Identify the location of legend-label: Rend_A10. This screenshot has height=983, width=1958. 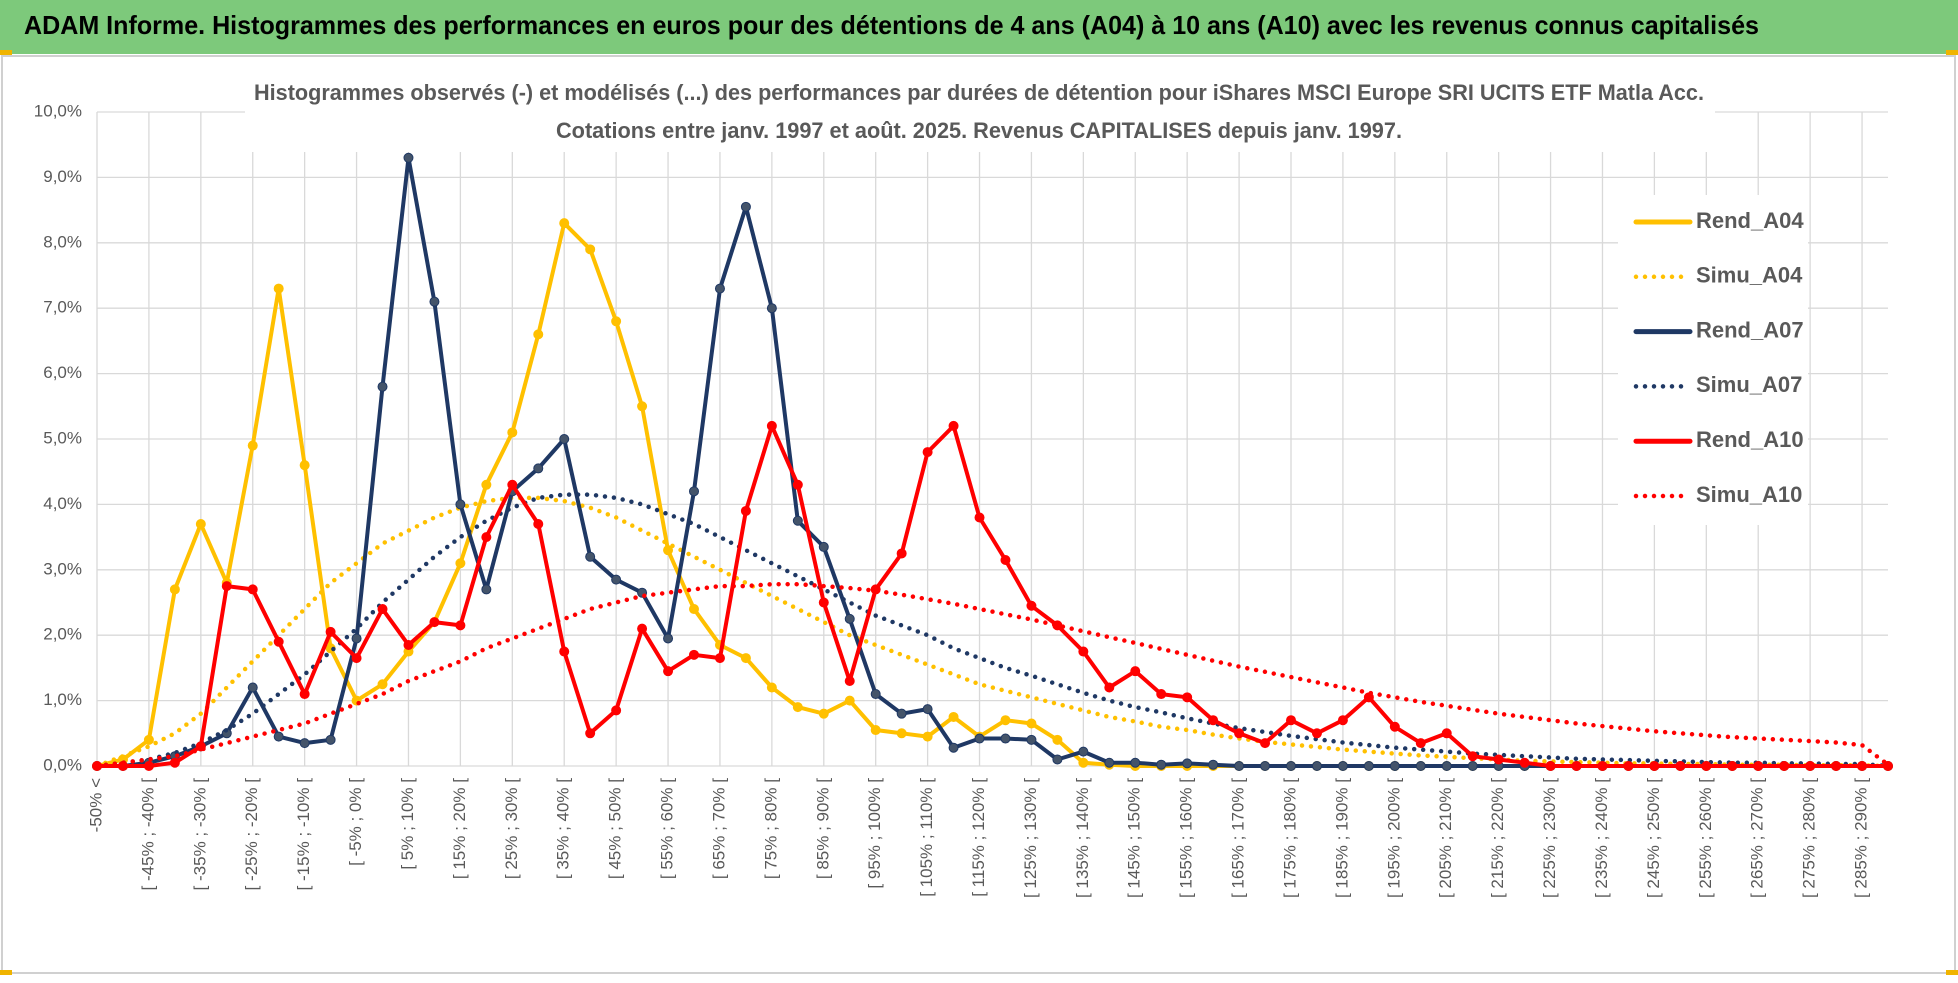
(1750, 439).